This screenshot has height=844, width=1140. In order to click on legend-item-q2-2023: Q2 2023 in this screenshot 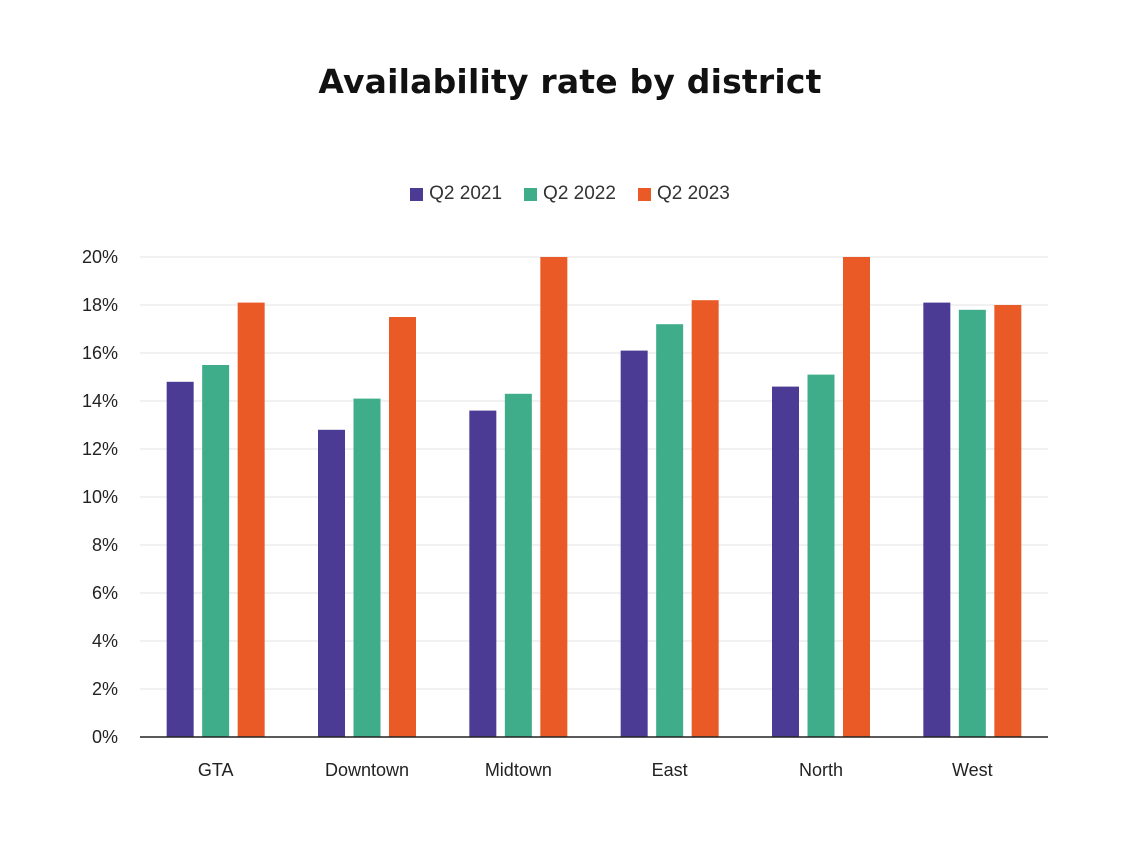, I will do `click(683, 194)`.